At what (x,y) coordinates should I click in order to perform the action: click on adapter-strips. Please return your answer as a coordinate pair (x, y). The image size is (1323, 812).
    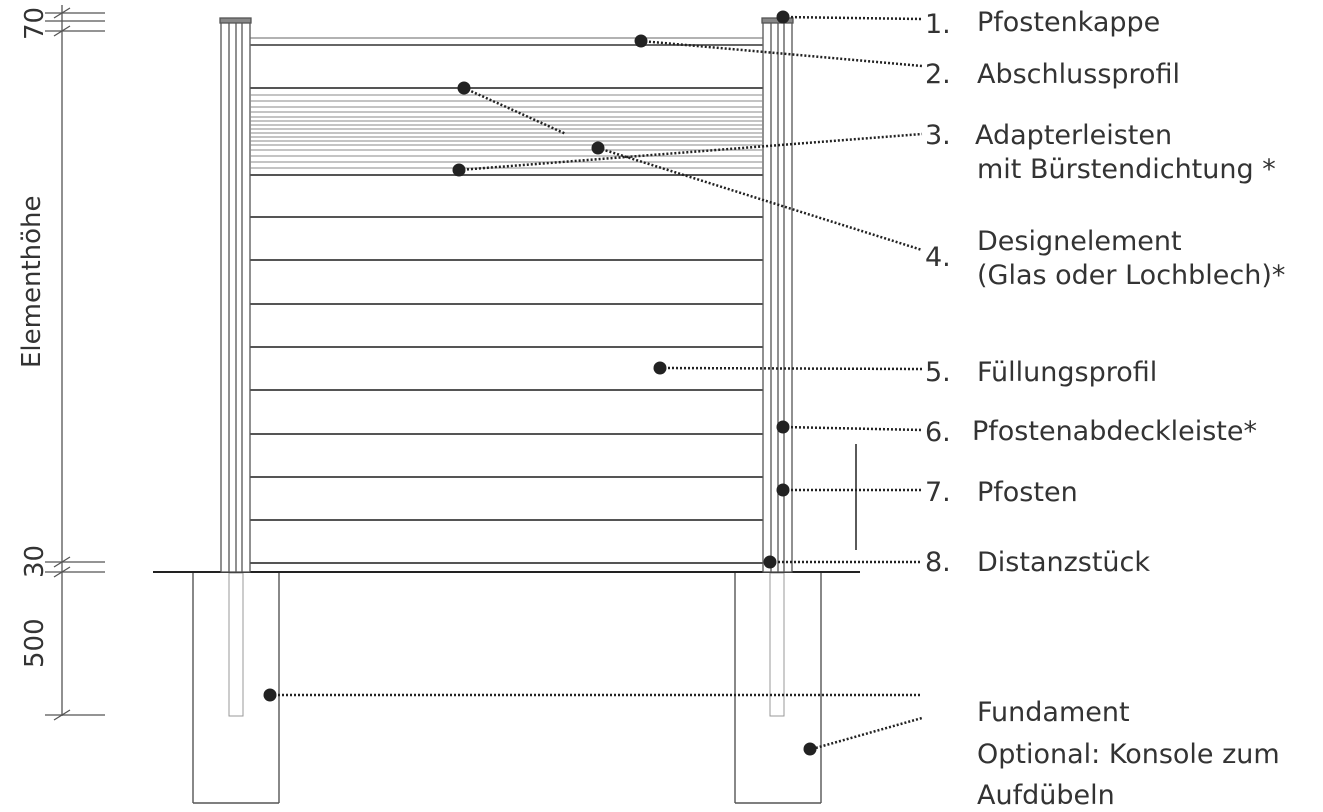
    Looking at the image, I should click on (506, 131).